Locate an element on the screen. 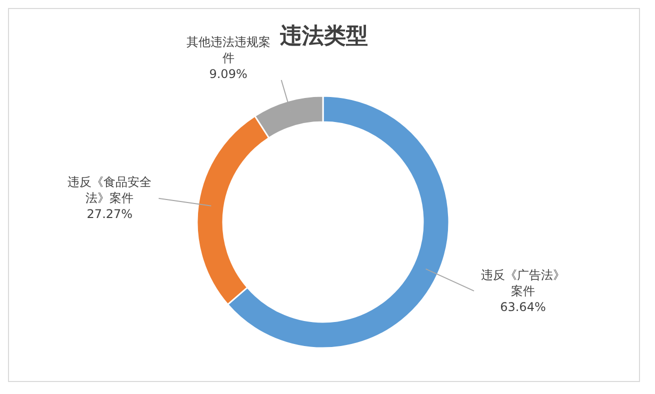 Image resolution: width=655 pixels, height=394 pixels. data-label: 9.09% is located at coordinates (228, 74).